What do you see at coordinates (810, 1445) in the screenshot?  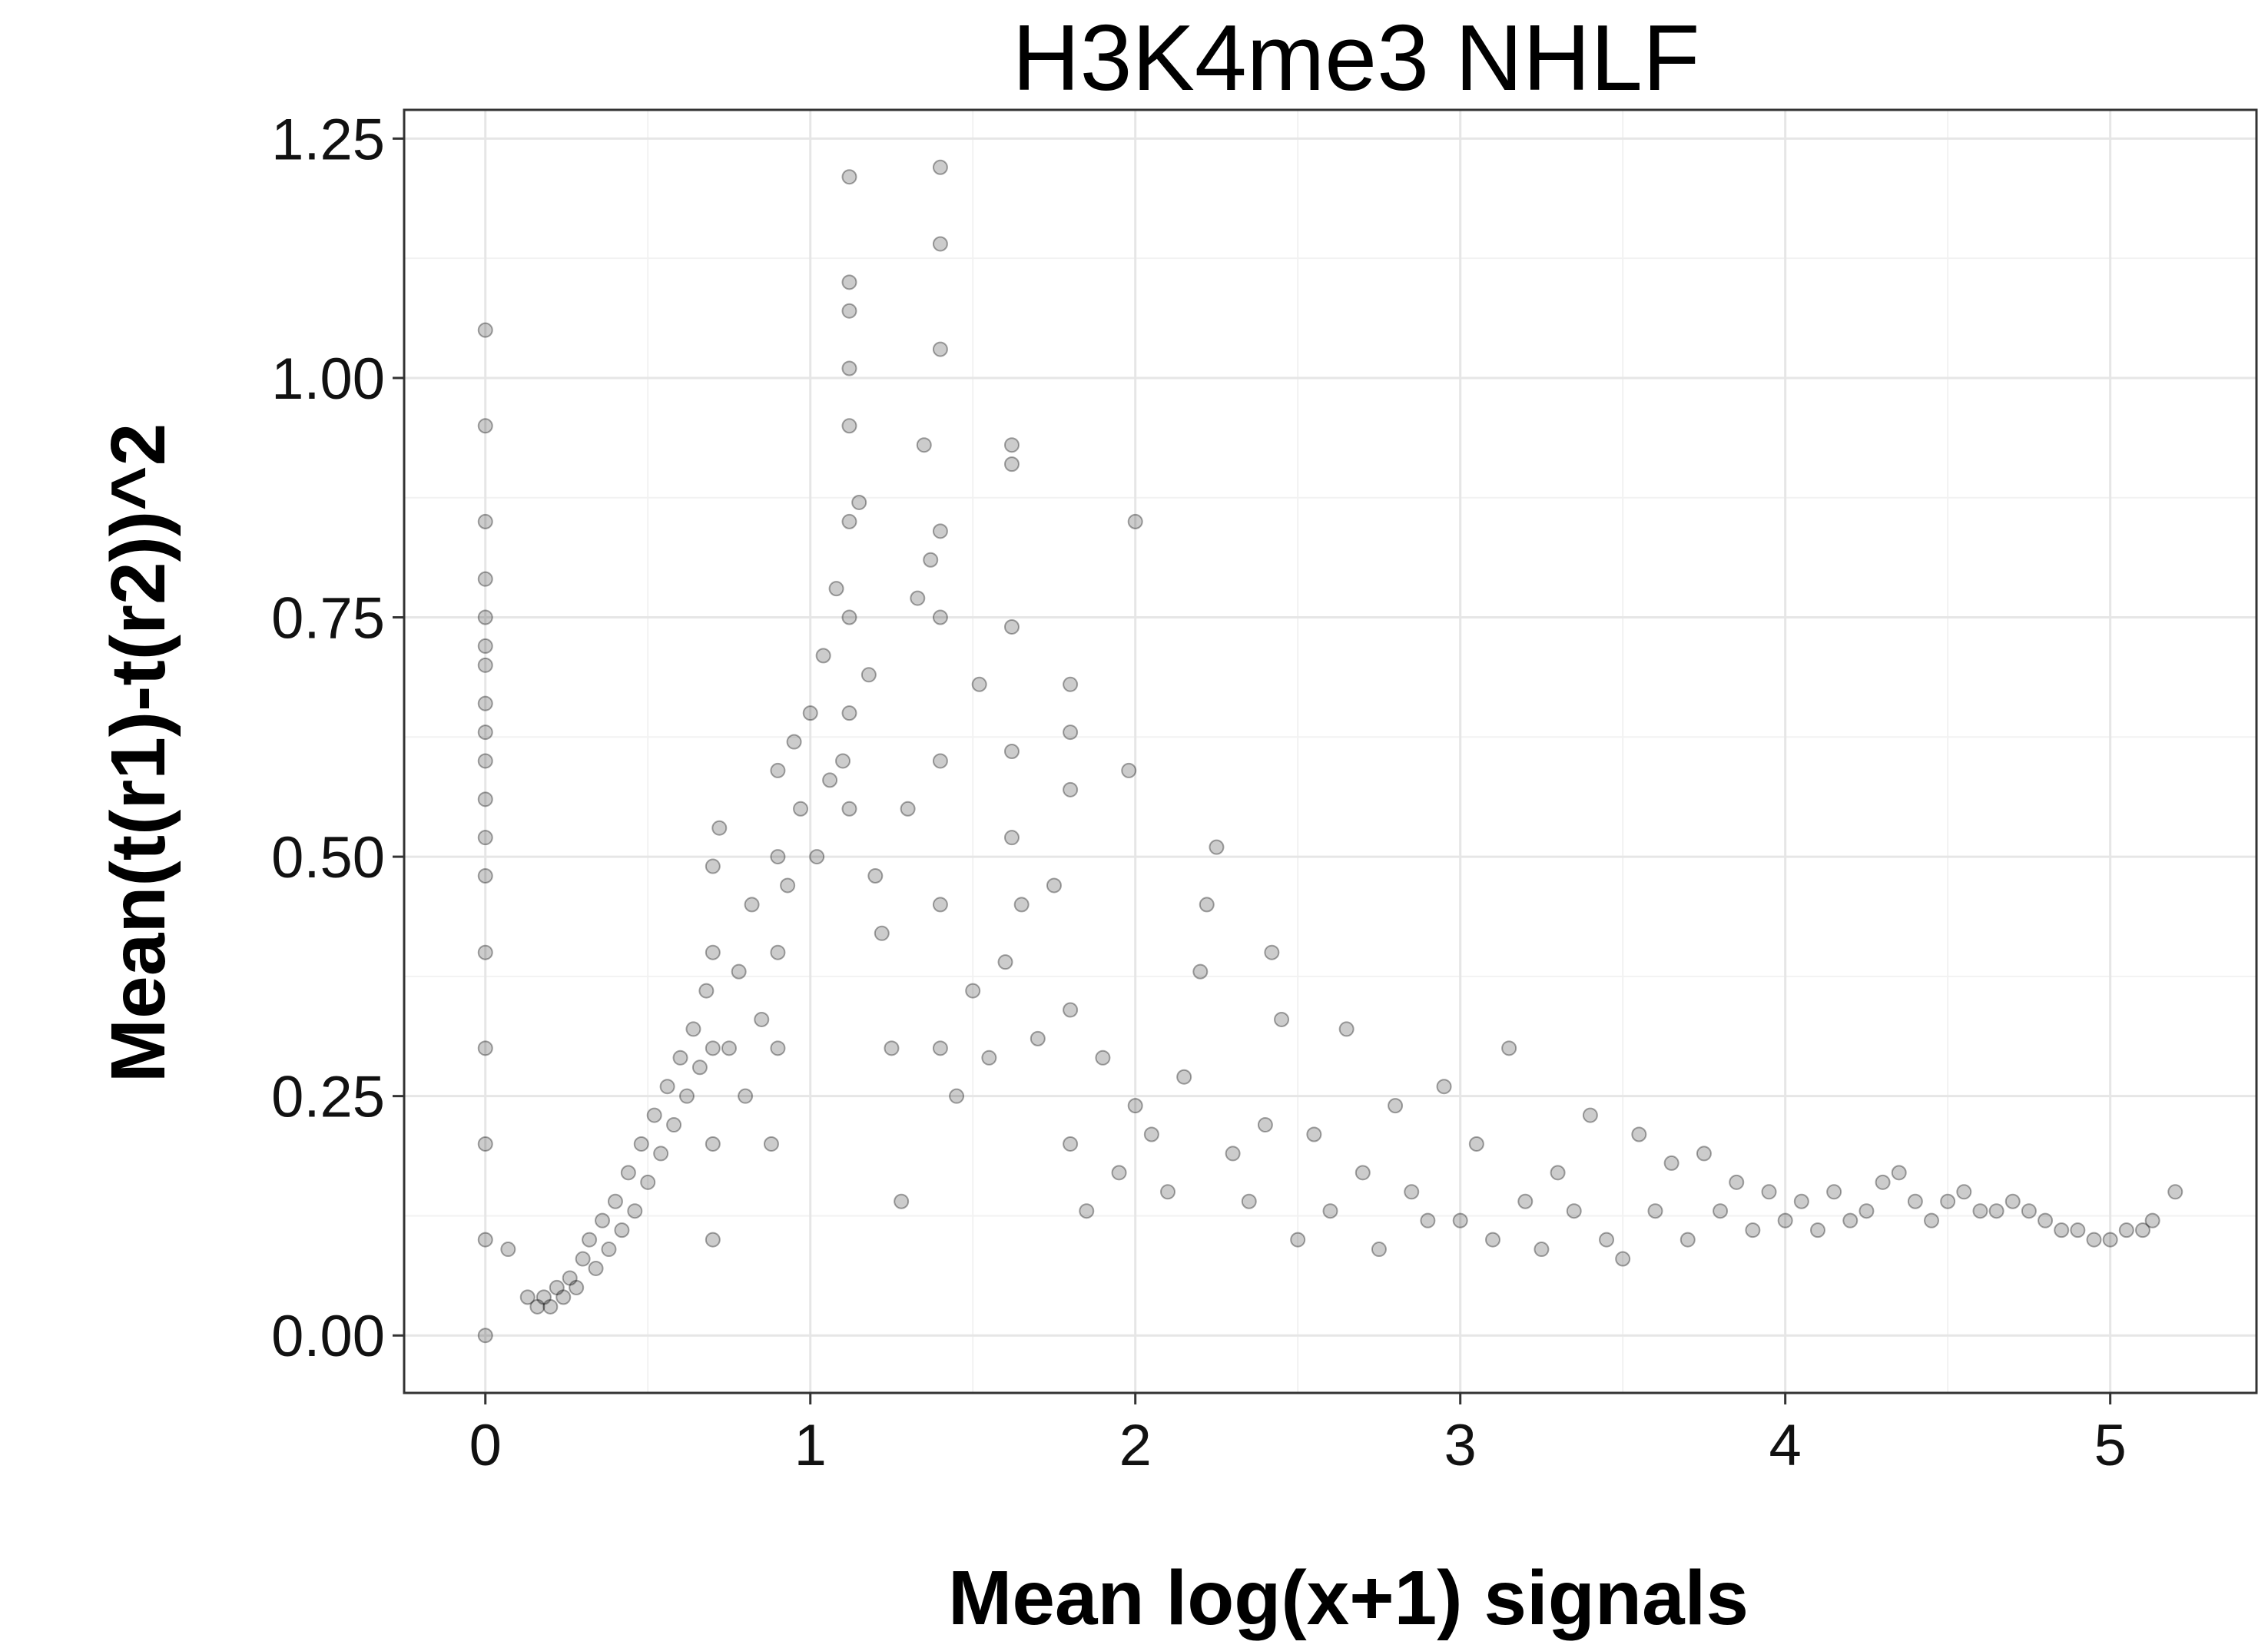 I see `x-tick-label: 1` at bounding box center [810, 1445].